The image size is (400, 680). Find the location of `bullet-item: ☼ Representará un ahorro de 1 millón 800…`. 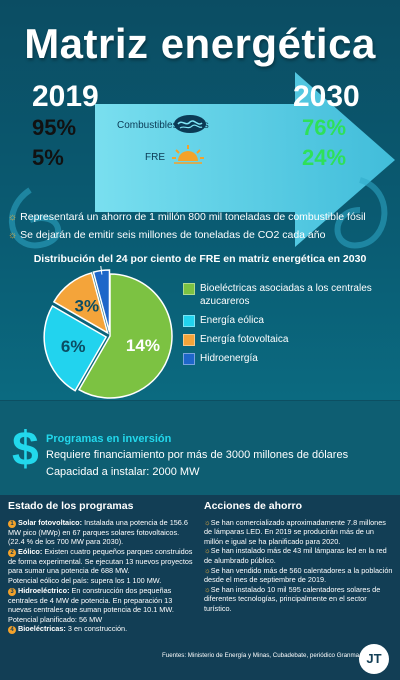

bullet-item: ☼ Representará un ahorro de 1 millón 800… is located at coordinates (187, 217).